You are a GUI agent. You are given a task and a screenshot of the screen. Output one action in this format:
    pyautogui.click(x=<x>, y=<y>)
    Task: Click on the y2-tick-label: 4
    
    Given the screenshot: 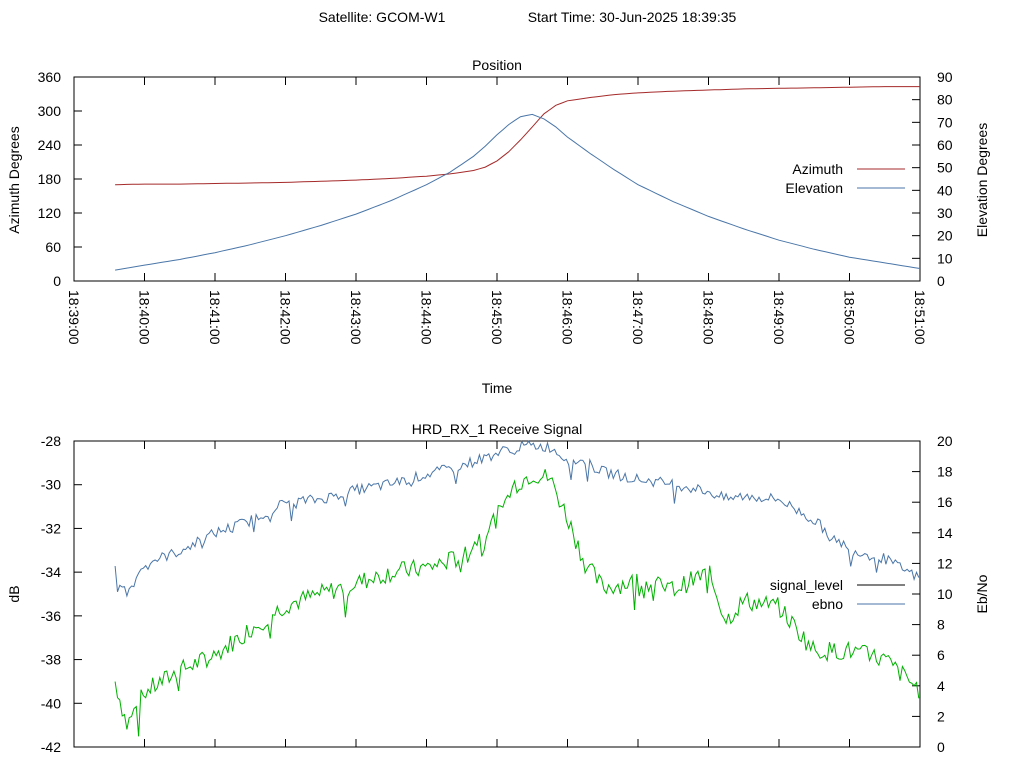 What is the action you would take?
    pyautogui.click(x=941, y=686)
    